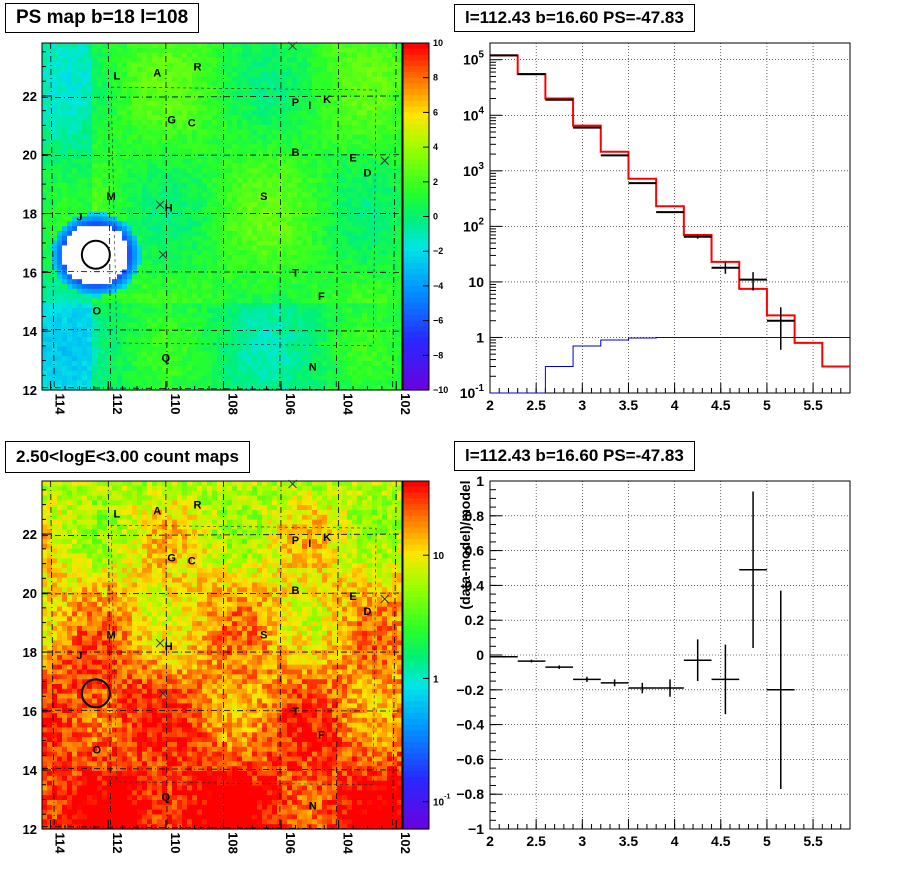  Describe the element at coordinates (295, 541) in the screenshot. I see `source-label-P: P` at that location.